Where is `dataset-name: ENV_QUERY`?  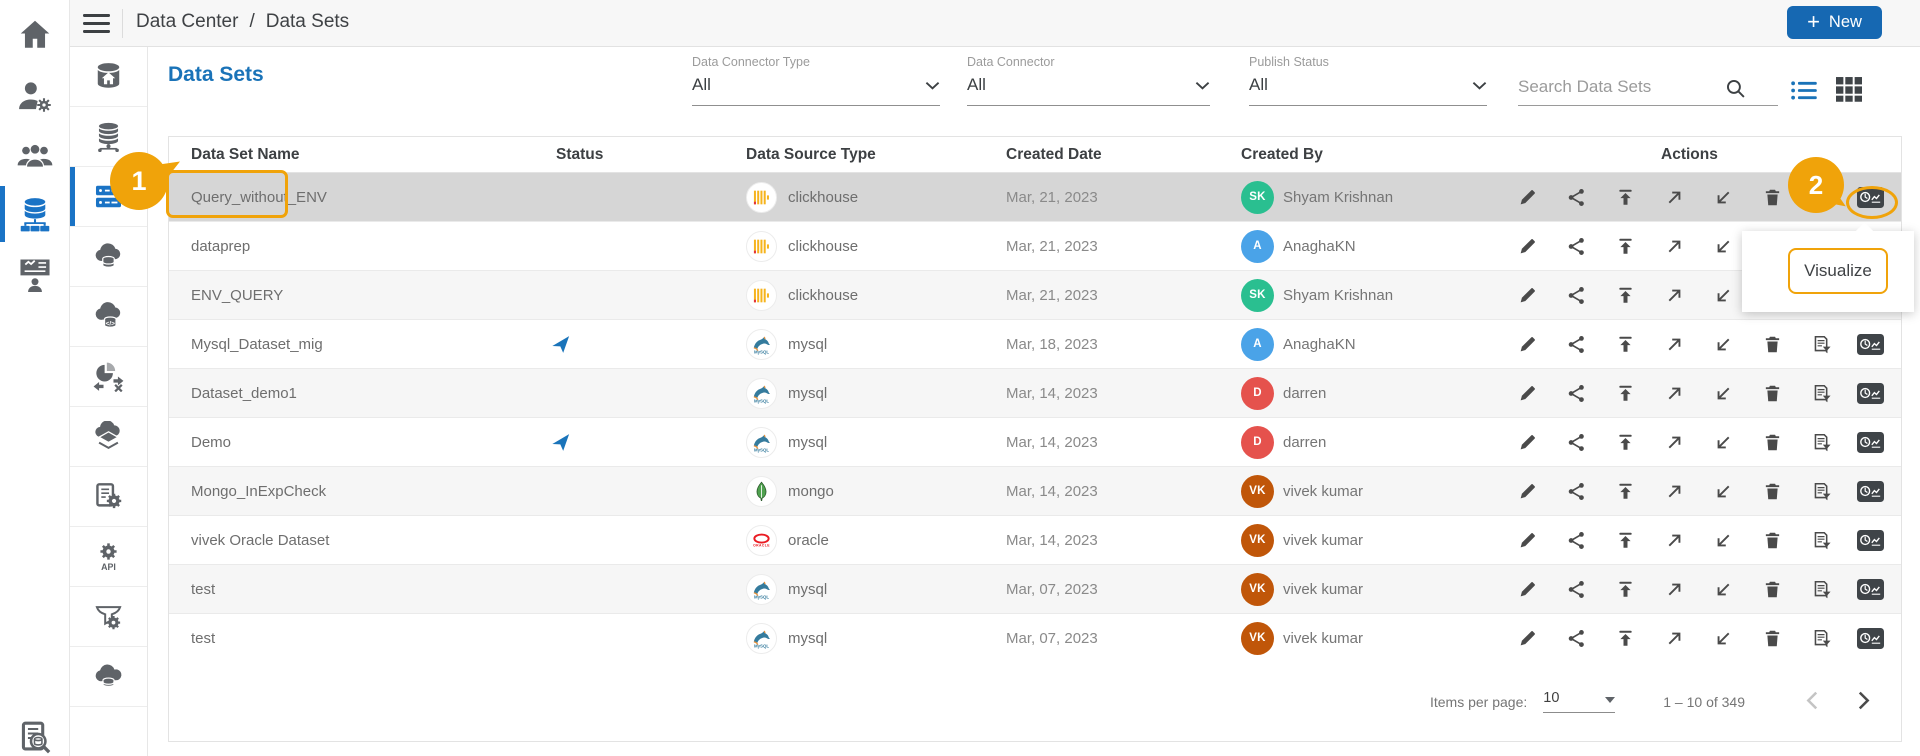
dataset-name: ENV_QUERY is located at coordinates (237, 295).